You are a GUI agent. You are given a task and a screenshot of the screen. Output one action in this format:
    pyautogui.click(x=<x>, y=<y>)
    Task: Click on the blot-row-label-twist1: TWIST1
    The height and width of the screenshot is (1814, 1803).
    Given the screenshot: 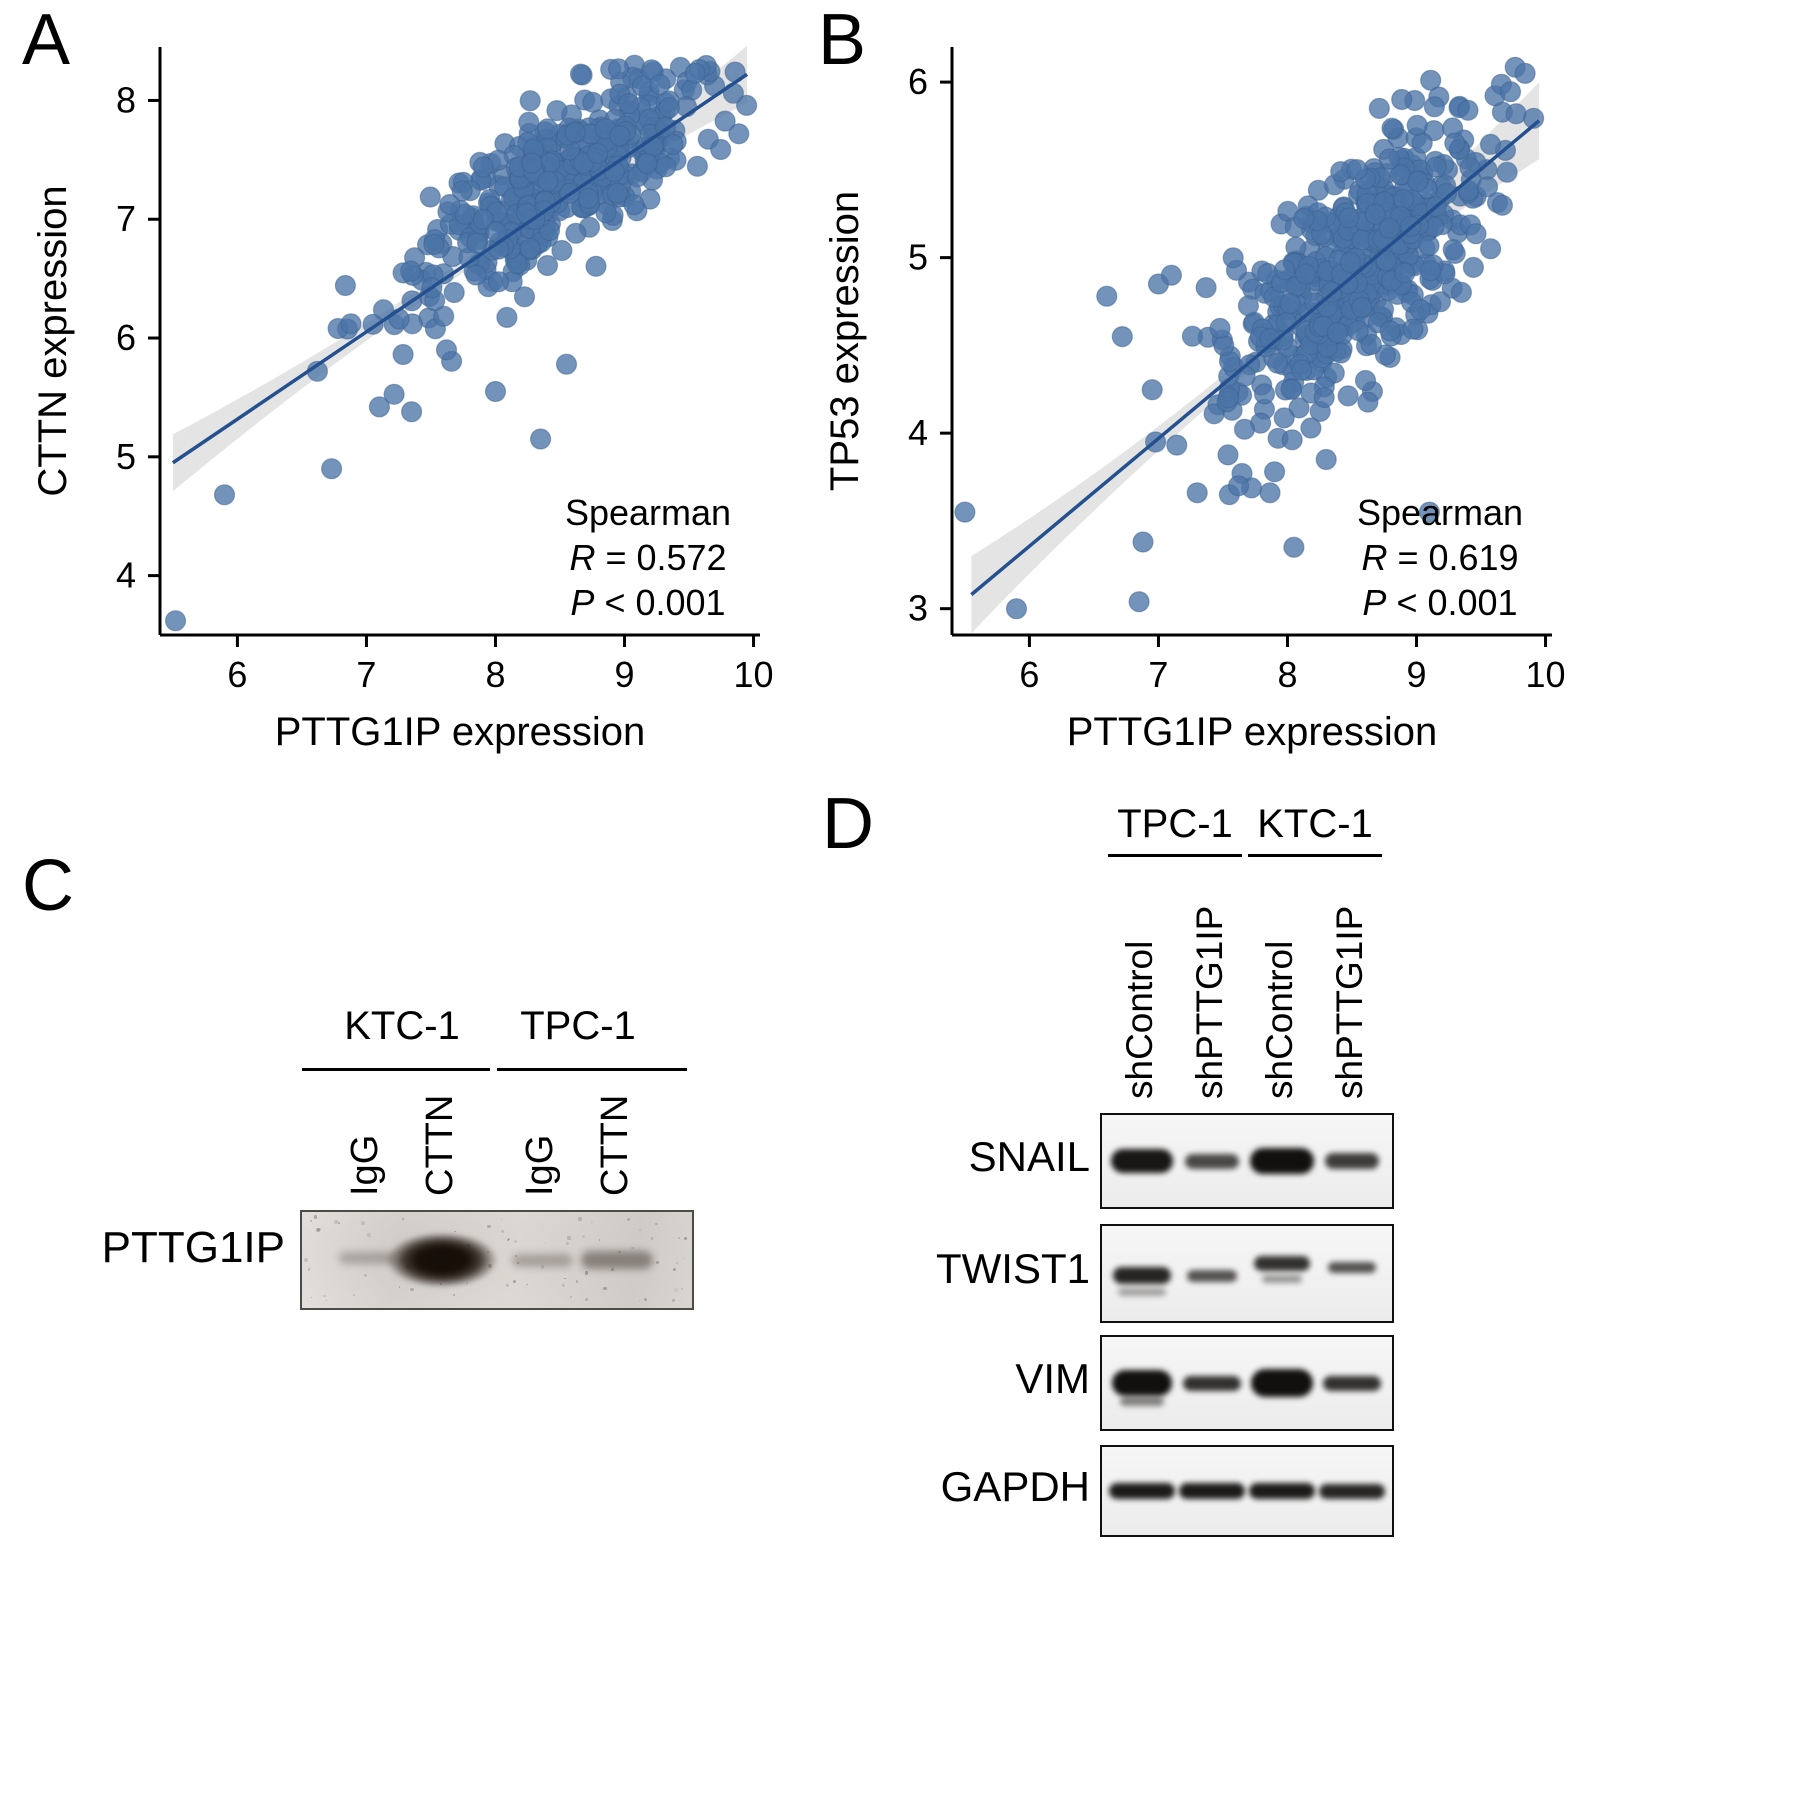 What is the action you would take?
    pyautogui.click(x=1013, y=1268)
    